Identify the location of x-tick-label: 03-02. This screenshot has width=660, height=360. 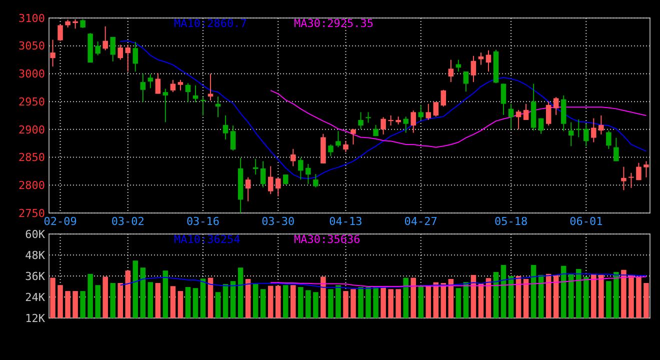
(127, 221).